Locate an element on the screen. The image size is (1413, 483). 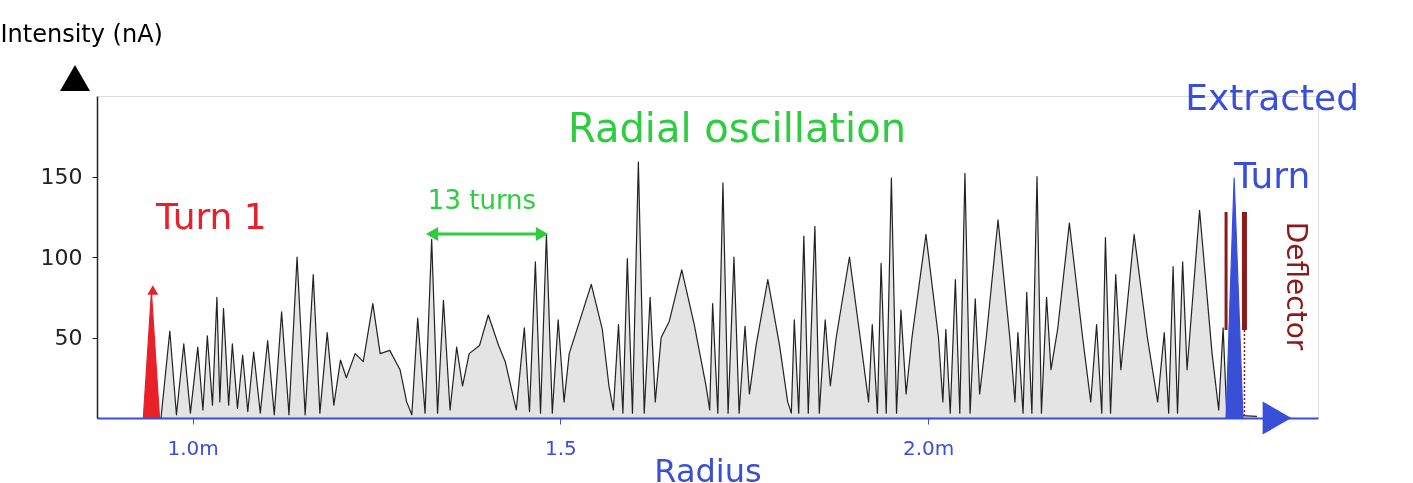
series-label: Extracted Turn is located at coordinates (1272, 137).